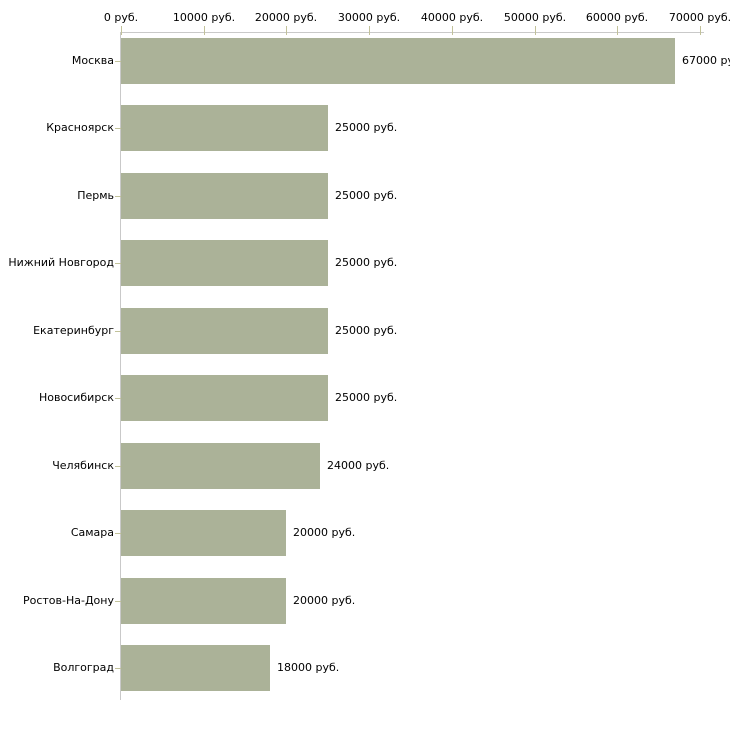 Image resolution: width=730 pixels, height=730 pixels. Describe the element at coordinates (204, 17) in the screenshot. I see `x-axis-tick-label: 10000 руб.` at that location.